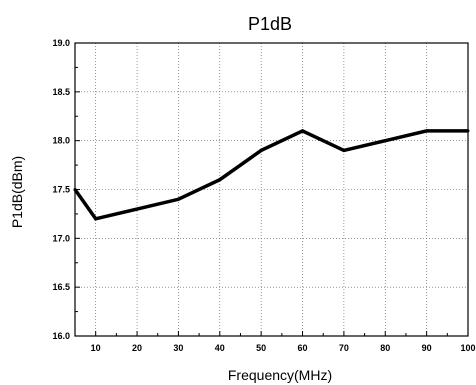 The height and width of the screenshot is (385, 476). What do you see at coordinates (61, 141) in the screenshot?
I see `y-tick-label-18.0: 18.0` at bounding box center [61, 141].